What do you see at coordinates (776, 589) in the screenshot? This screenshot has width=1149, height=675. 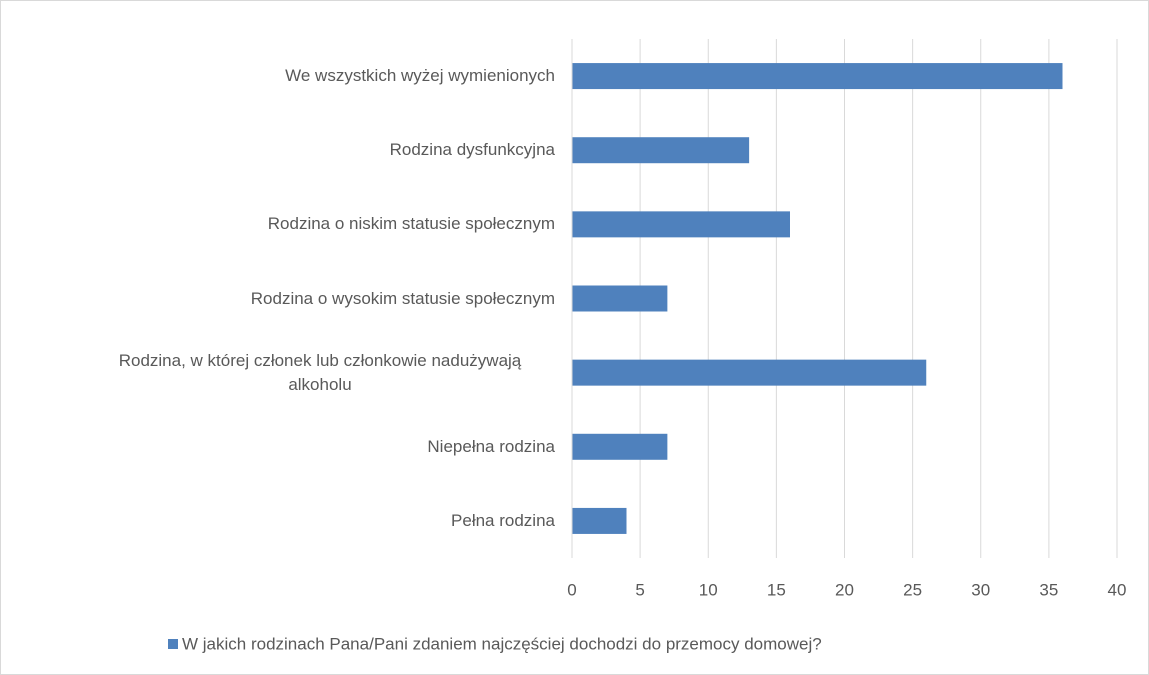 I see `x-tick-label: 15` at bounding box center [776, 589].